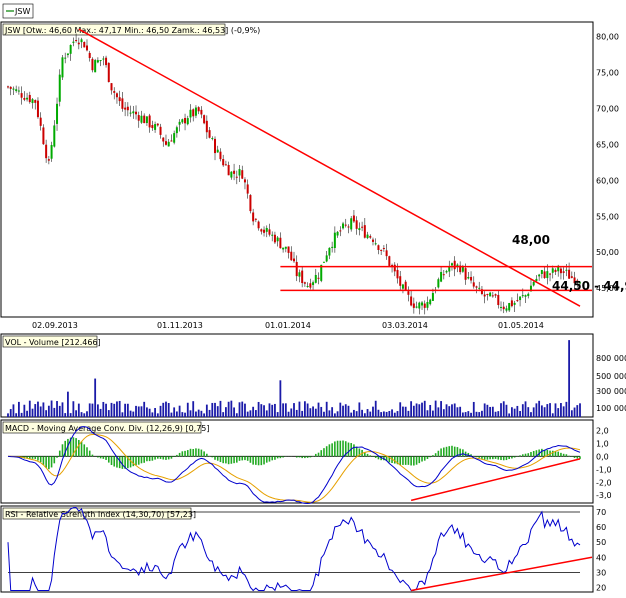  Describe the element at coordinates (611, 383) in the screenshot. I see `volume-yaxis: 800 000 500 000 300 000 100 000` at that location.